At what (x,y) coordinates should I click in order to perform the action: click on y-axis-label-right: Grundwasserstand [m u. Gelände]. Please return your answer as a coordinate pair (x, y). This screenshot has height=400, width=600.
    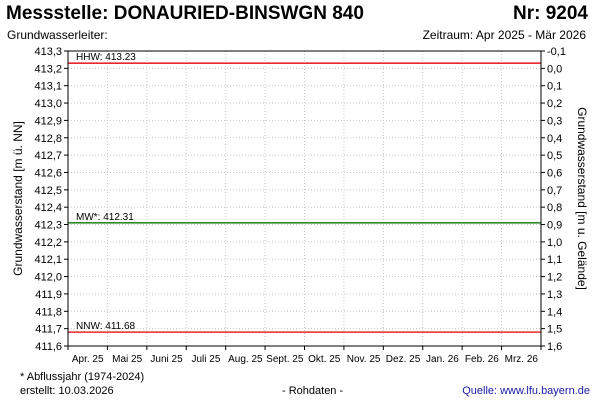
    Looking at the image, I should click on (582, 198).